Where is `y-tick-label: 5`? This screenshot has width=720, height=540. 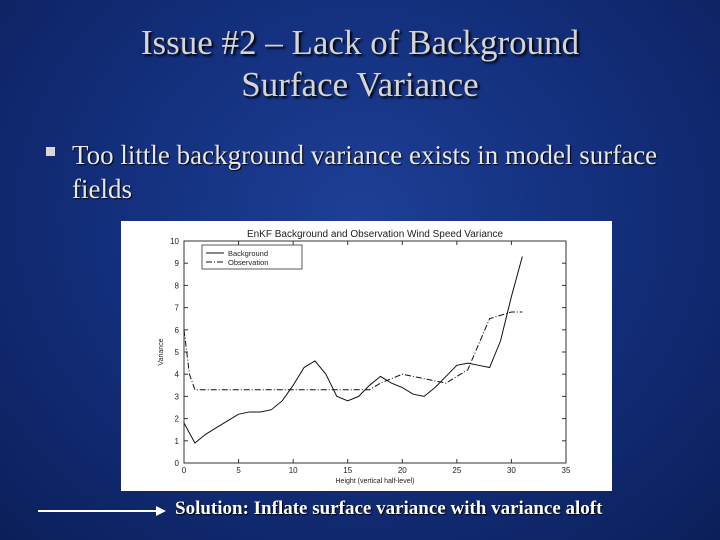
y-tick-label: 5 is located at coordinates (177, 352).